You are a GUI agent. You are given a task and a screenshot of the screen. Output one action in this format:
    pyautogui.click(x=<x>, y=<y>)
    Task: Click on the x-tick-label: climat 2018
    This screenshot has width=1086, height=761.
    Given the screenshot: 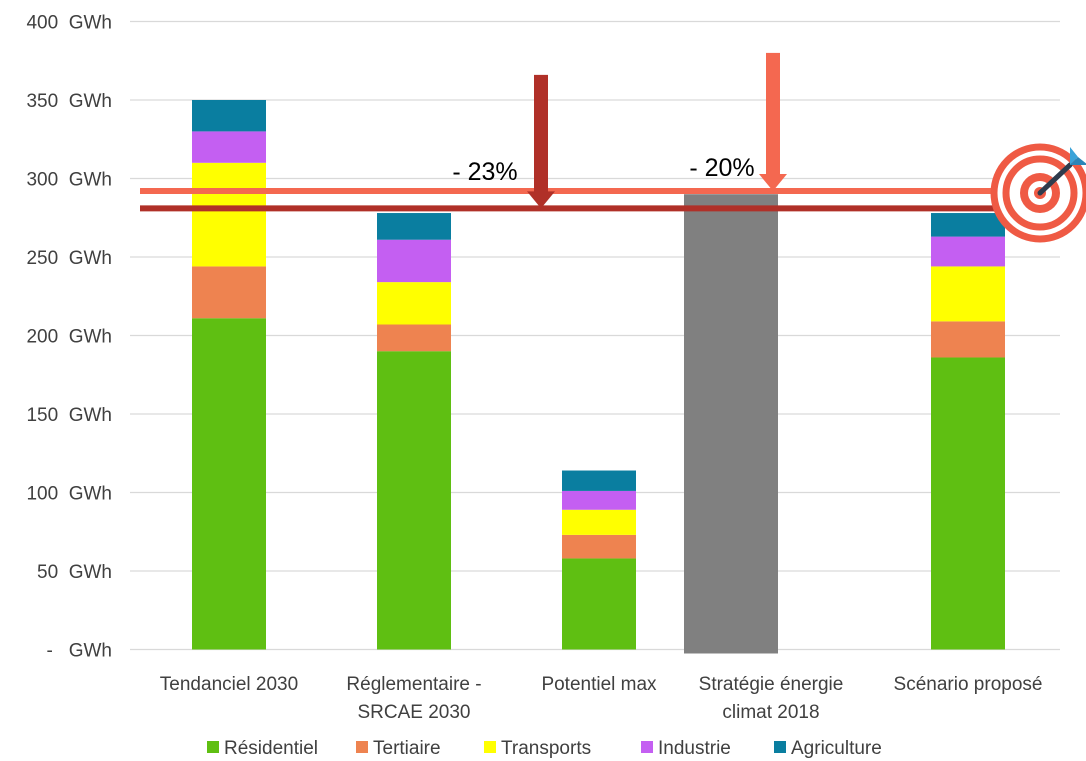 What is the action you would take?
    pyautogui.click(x=770, y=712)
    